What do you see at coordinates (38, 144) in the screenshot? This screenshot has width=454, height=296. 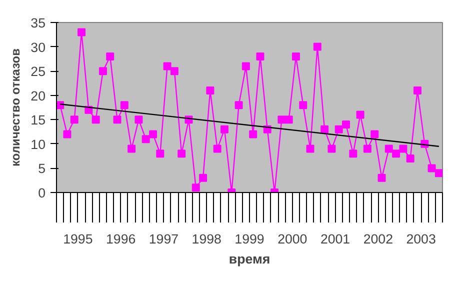 I see `y-tick-label: 10` at bounding box center [38, 144].